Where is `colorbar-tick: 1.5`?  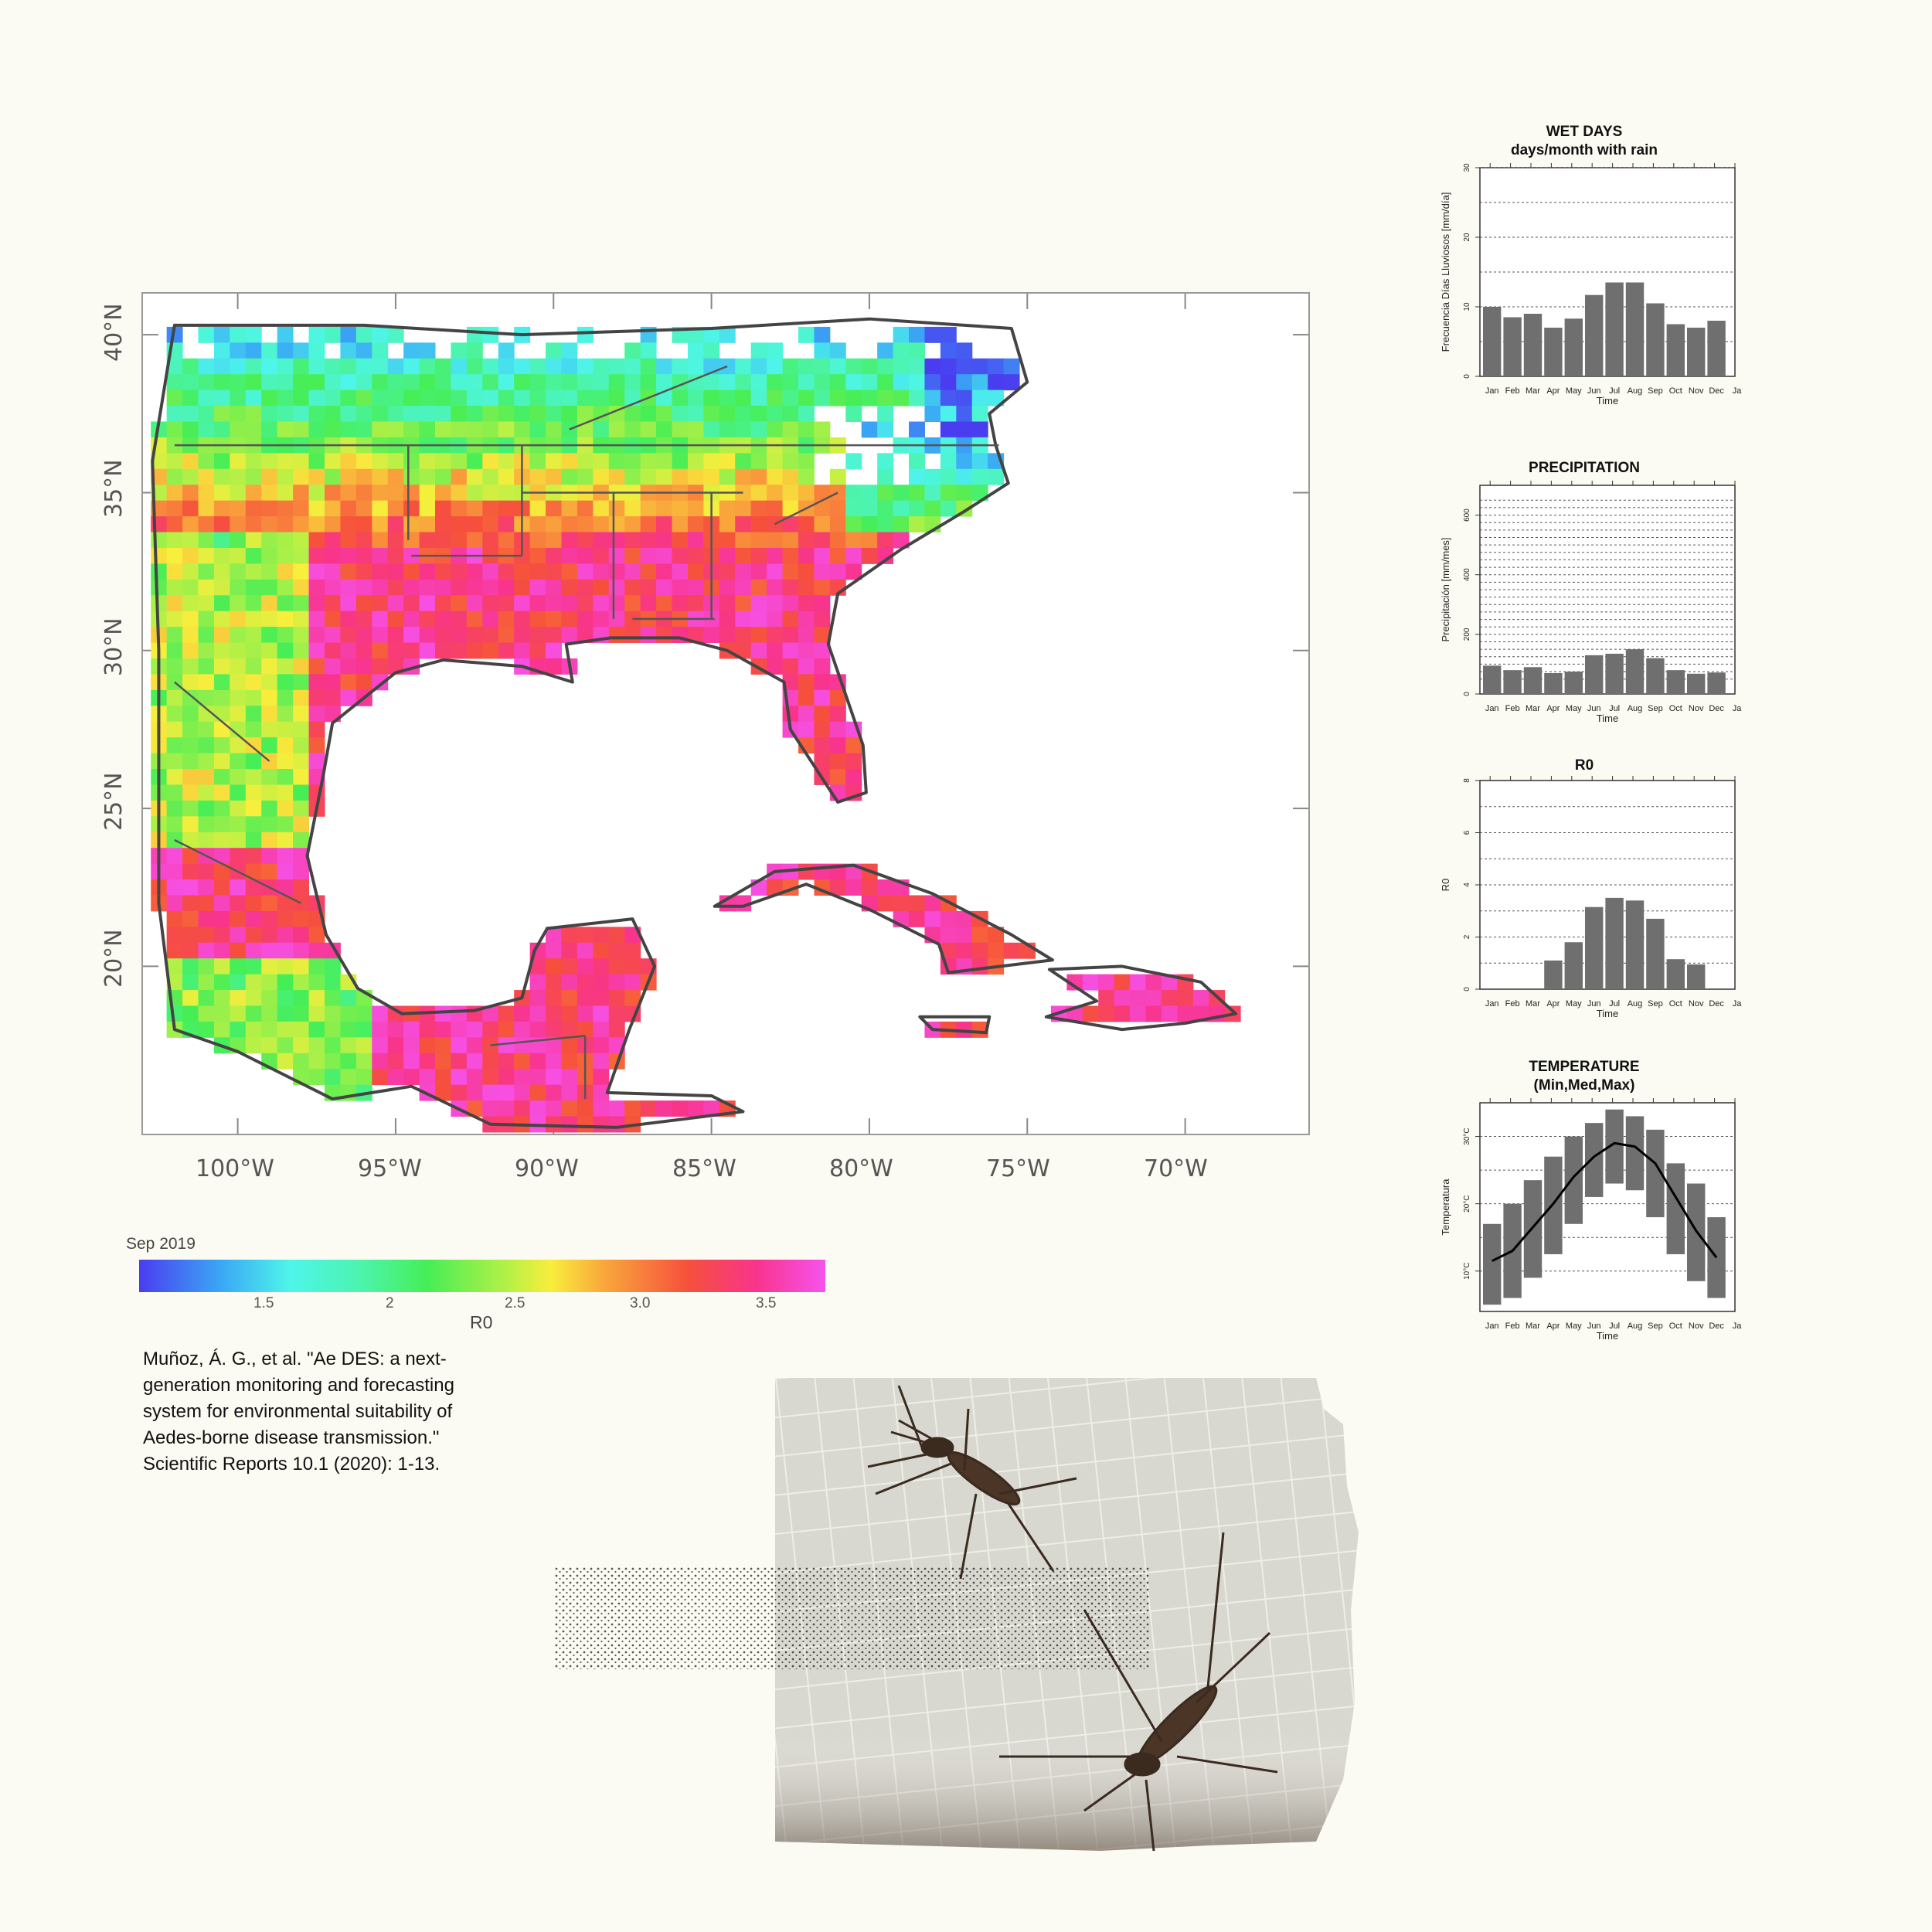 colorbar-tick: 1.5 is located at coordinates (264, 1303).